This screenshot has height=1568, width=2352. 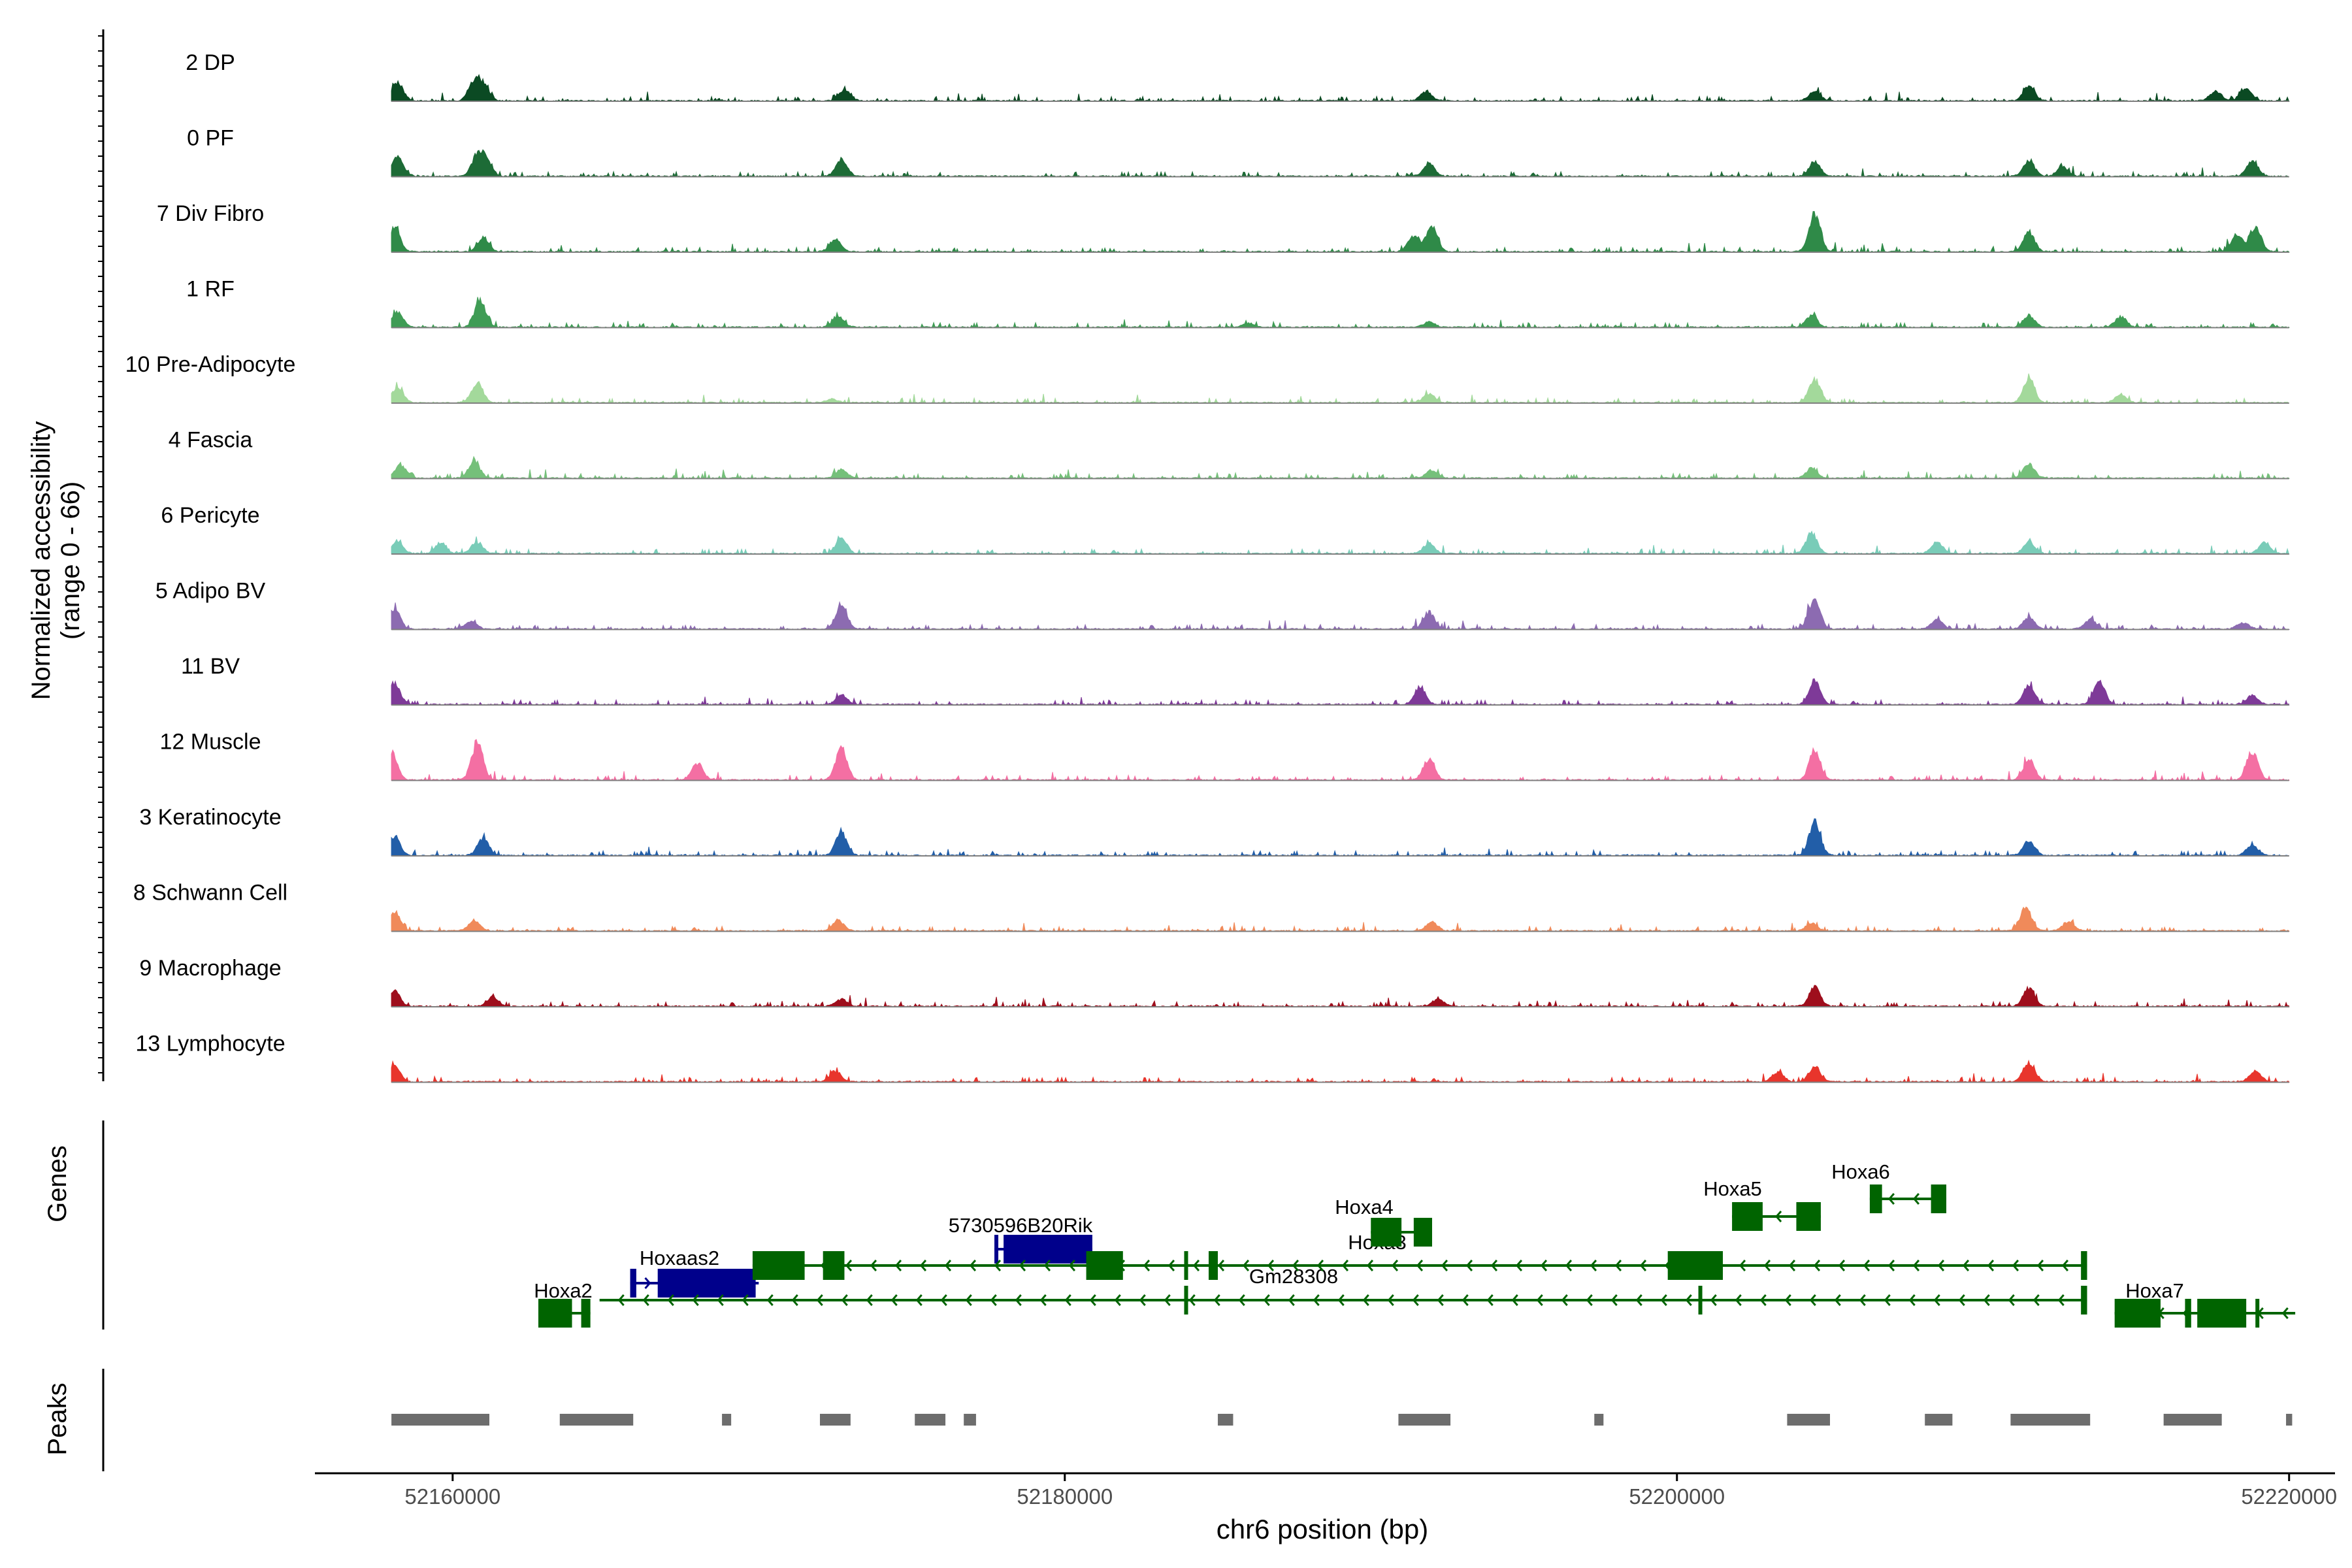 What do you see at coordinates (1214, 831) in the screenshot?
I see `track-3-keratinocyte: 3 Keratinocyte` at bounding box center [1214, 831].